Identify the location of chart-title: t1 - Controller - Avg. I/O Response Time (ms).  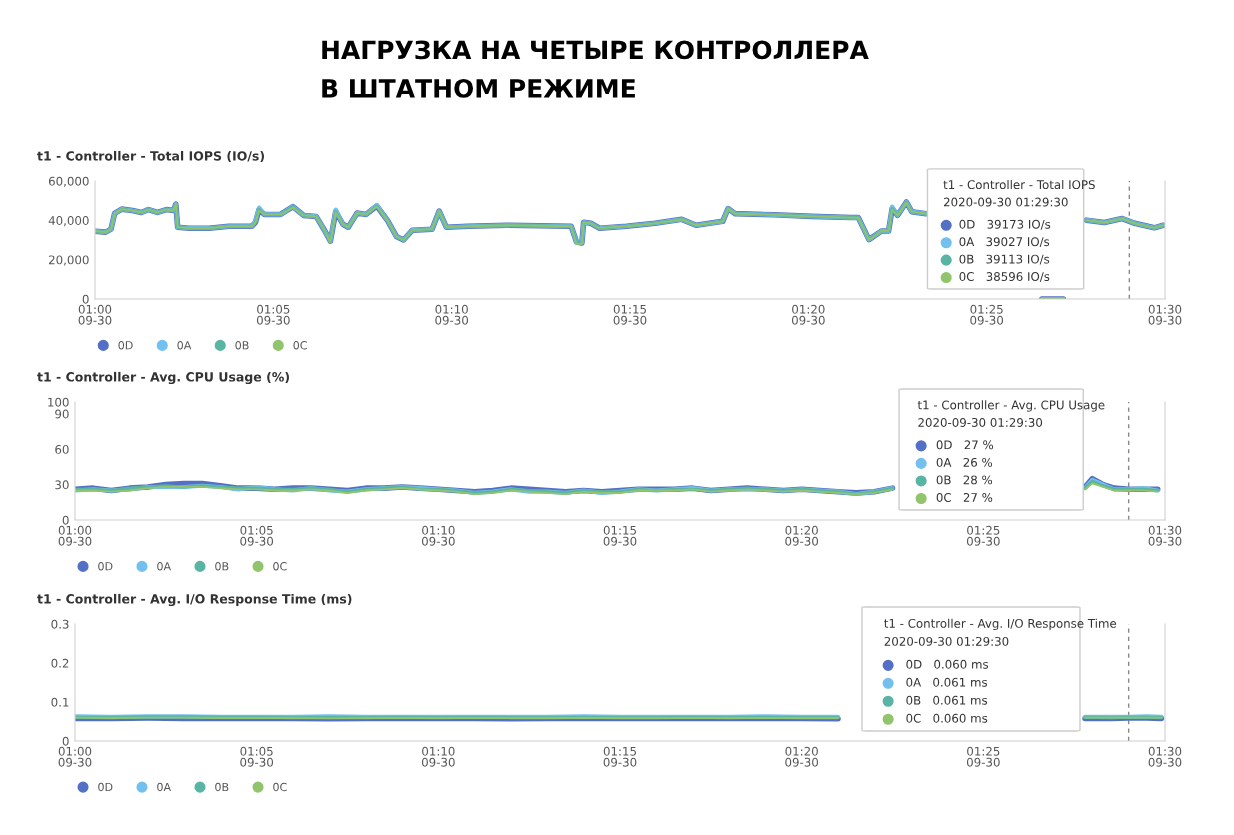
(194, 600).